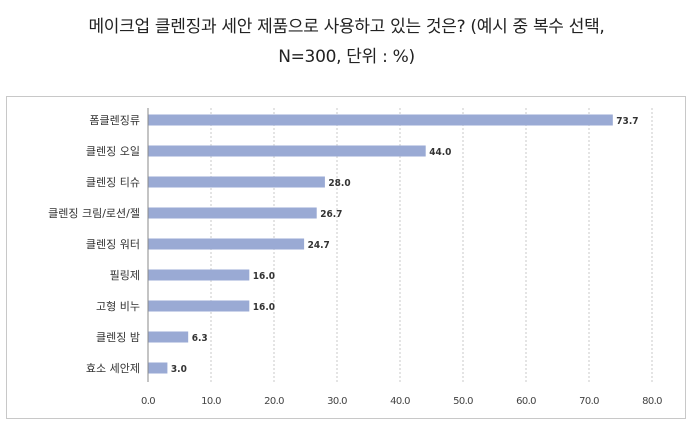 The image size is (693, 429). What do you see at coordinates (125, 275) in the screenshot?
I see `category-label: 필링제` at bounding box center [125, 275].